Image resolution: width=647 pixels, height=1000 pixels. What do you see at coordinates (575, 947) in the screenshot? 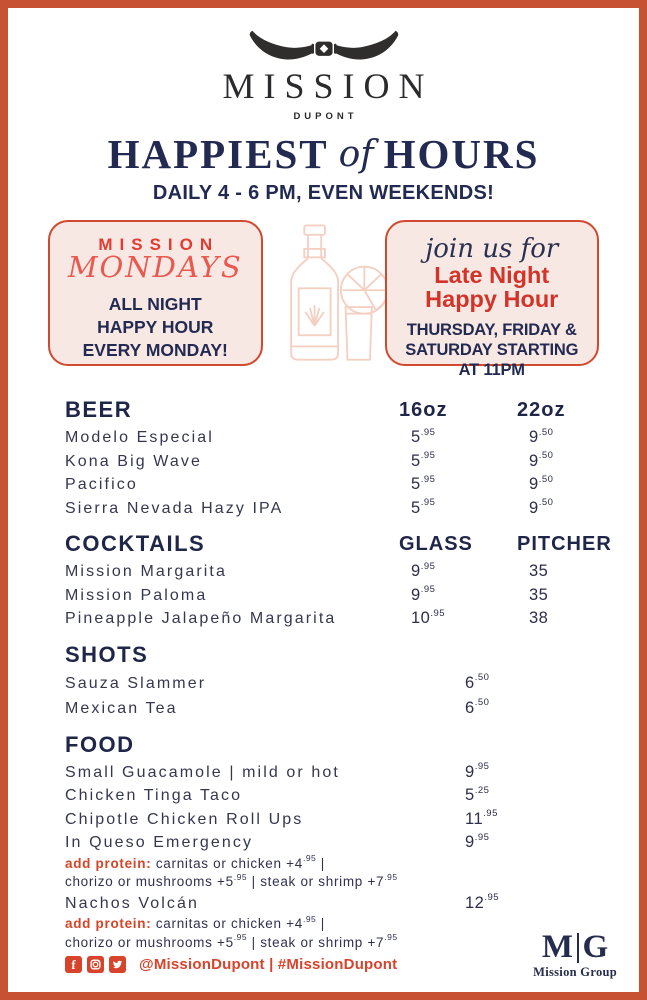
I see `mg-letters: M G` at bounding box center [575, 947].